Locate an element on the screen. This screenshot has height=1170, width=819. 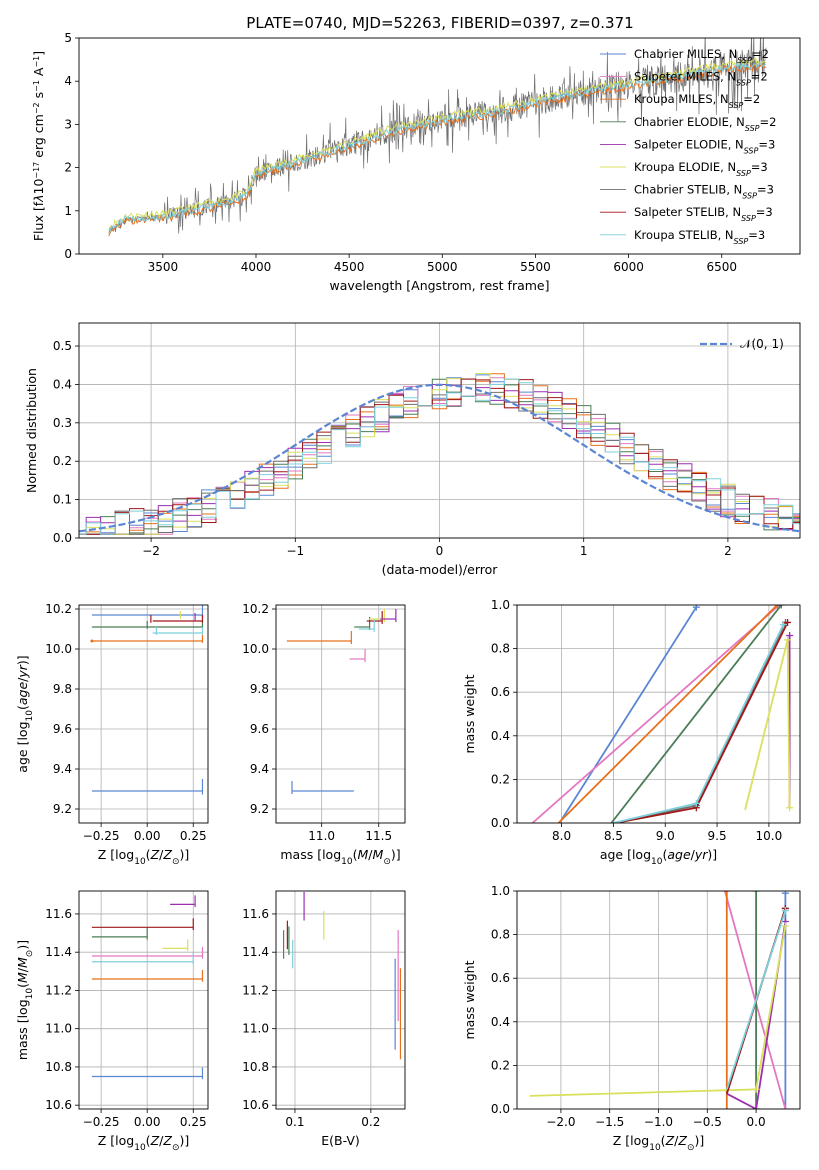
gaussian-curve is located at coordinates (439, 458).